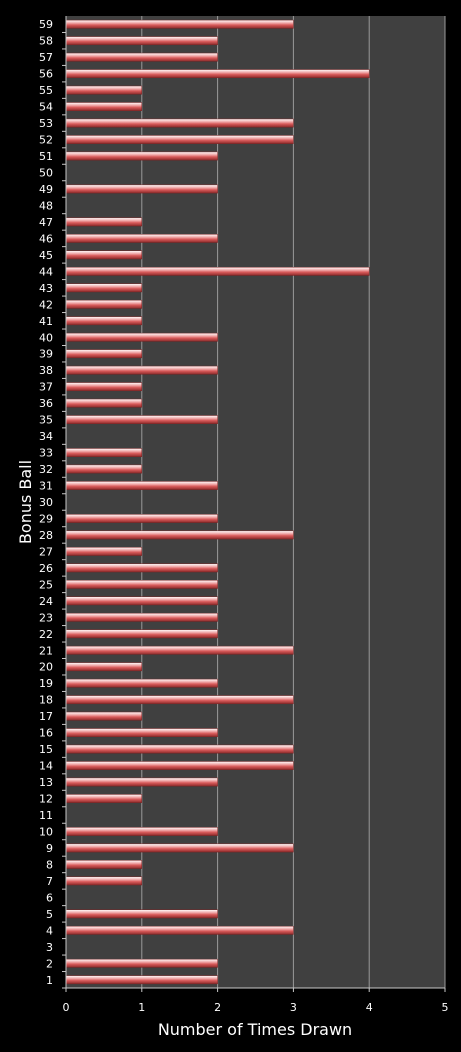 The height and width of the screenshot is (1052, 461). What do you see at coordinates (49, 848) in the screenshot?
I see `y-tick-label: 9` at bounding box center [49, 848].